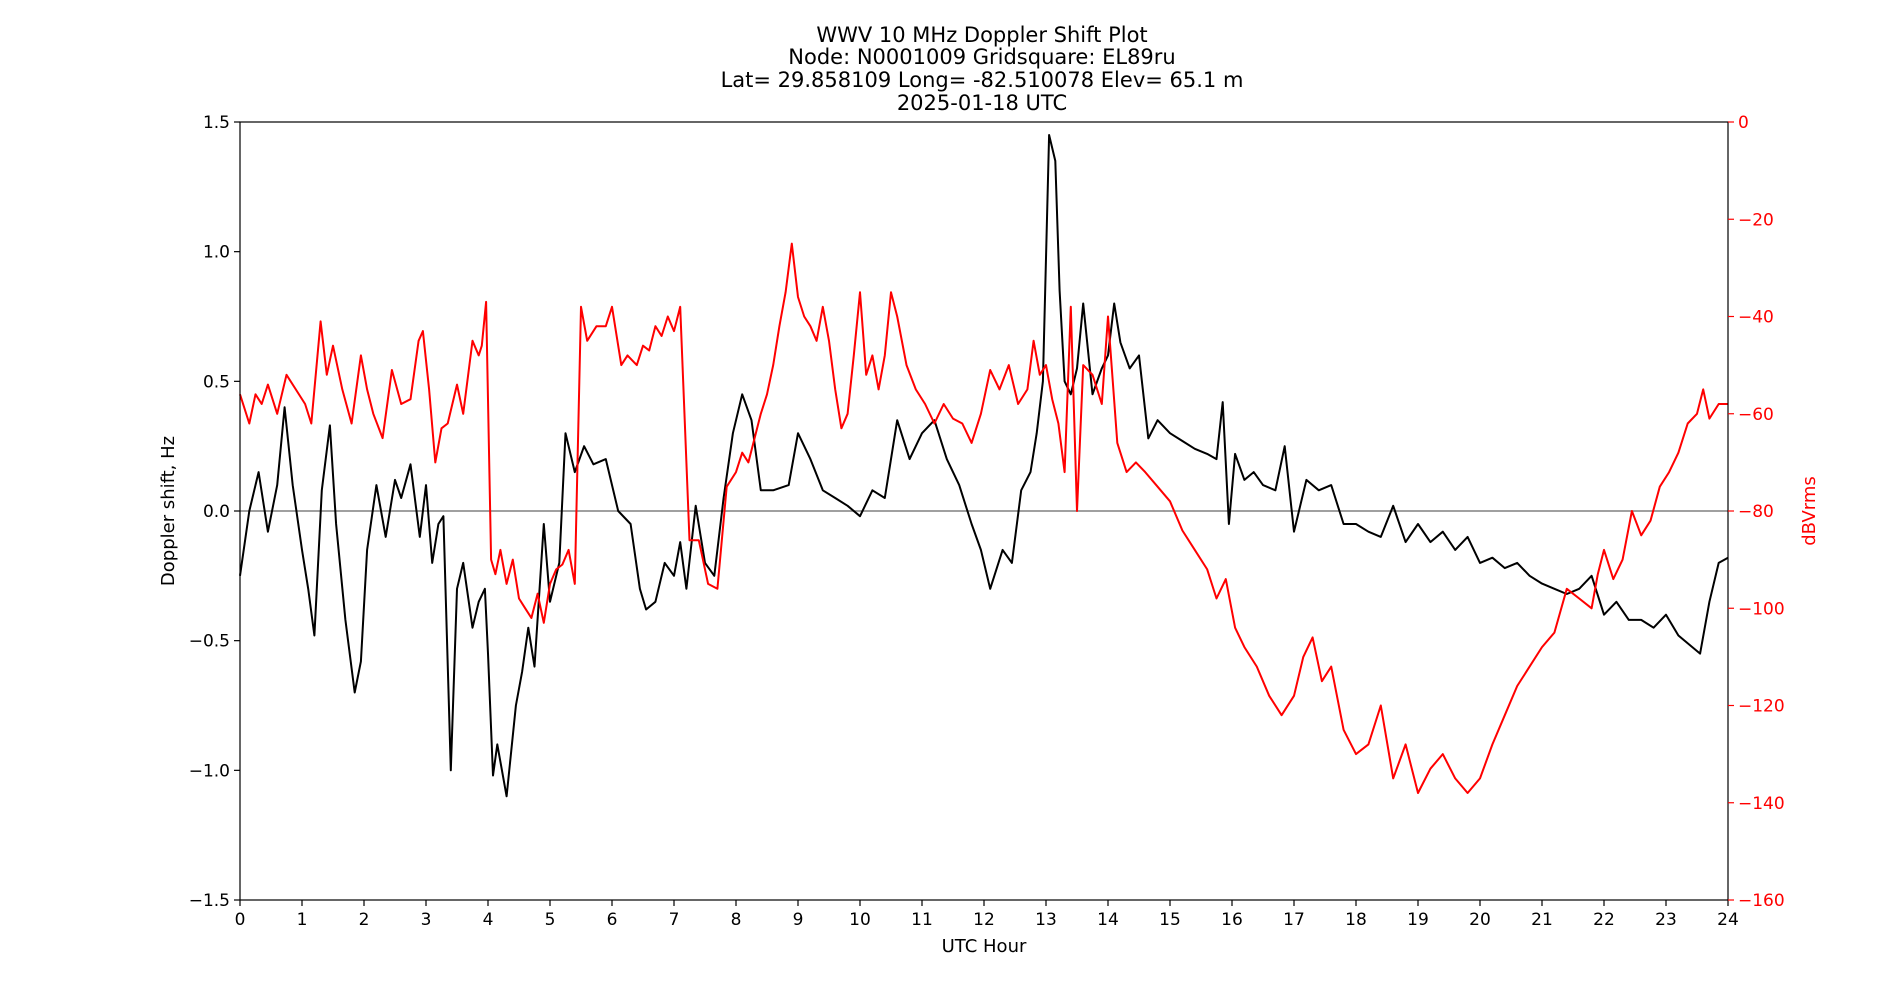 The height and width of the screenshot is (1000, 1900). Describe the element at coordinates (612, 920) in the screenshot. I see `x-tick-label: 6` at that location.